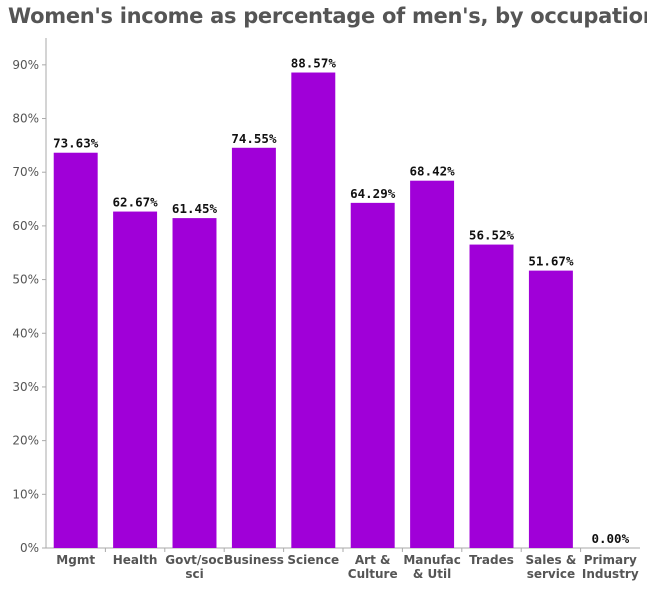 This screenshot has width=647, height=595. What do you see at coordinates (29, 548) in the screenshot?
I see `y-tick-label: 0%` at bounding box center [29, 548].